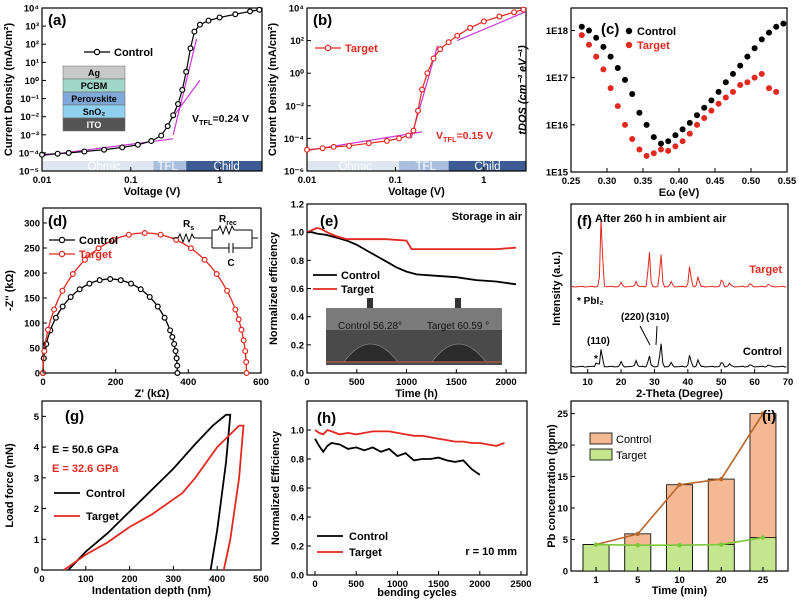 The height and width of the screenshot is (604, 799). I want to click on y-tick-label: 10³, so click(32, 27).